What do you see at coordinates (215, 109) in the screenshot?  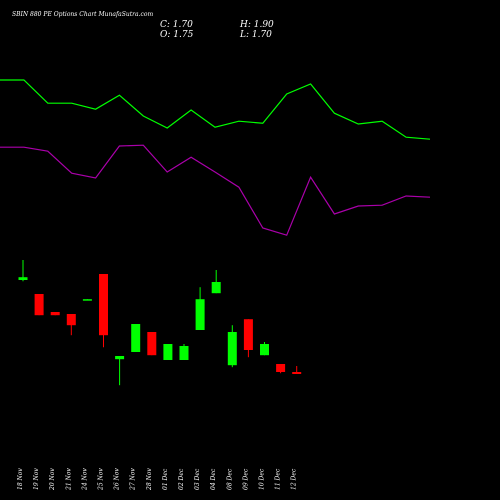 I see `indicator-line` at bounding box center [215, 109].